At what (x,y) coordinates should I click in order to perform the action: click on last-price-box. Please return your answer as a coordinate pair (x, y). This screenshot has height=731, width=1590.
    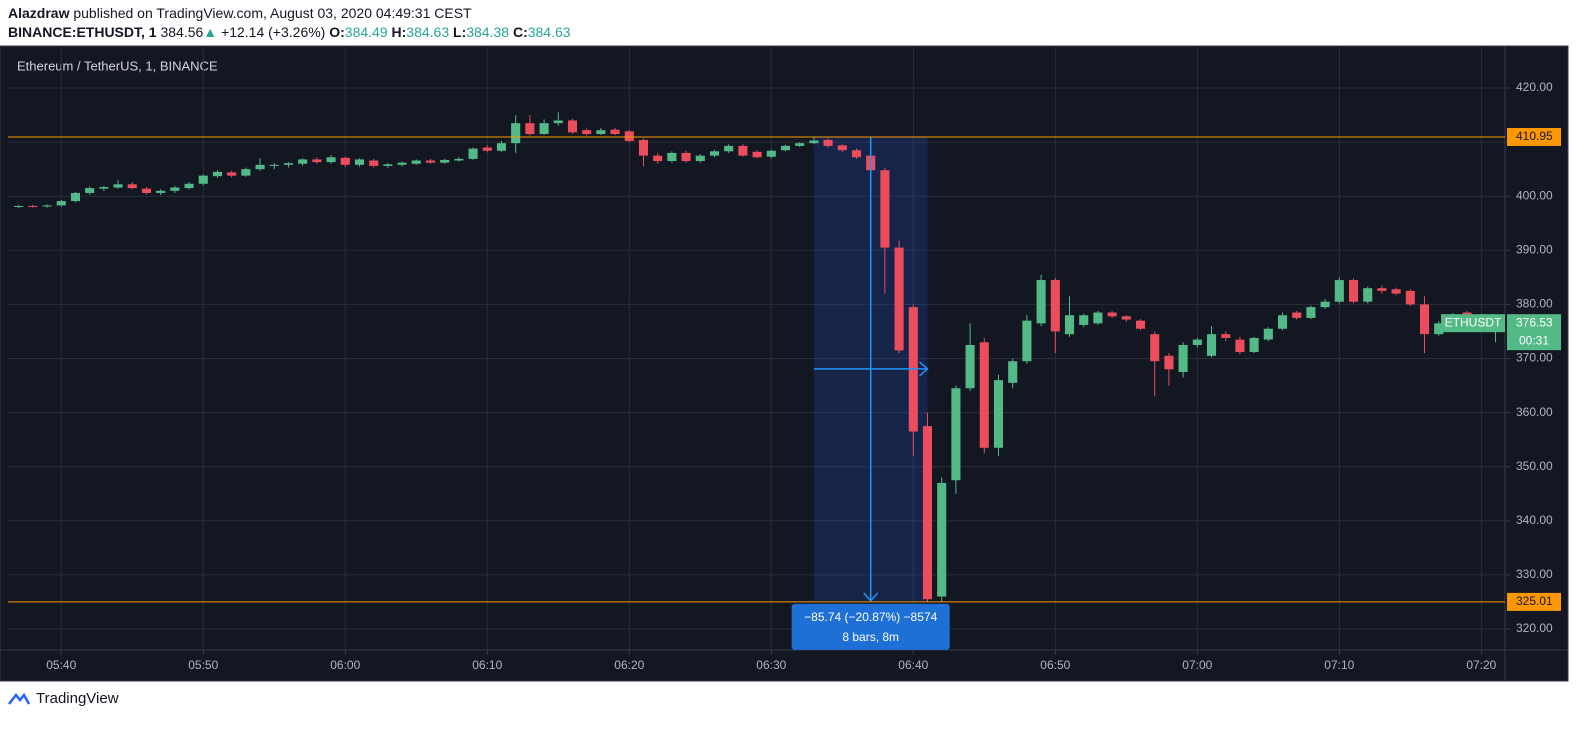
    Looking at the image, I should click on (1534, 332).